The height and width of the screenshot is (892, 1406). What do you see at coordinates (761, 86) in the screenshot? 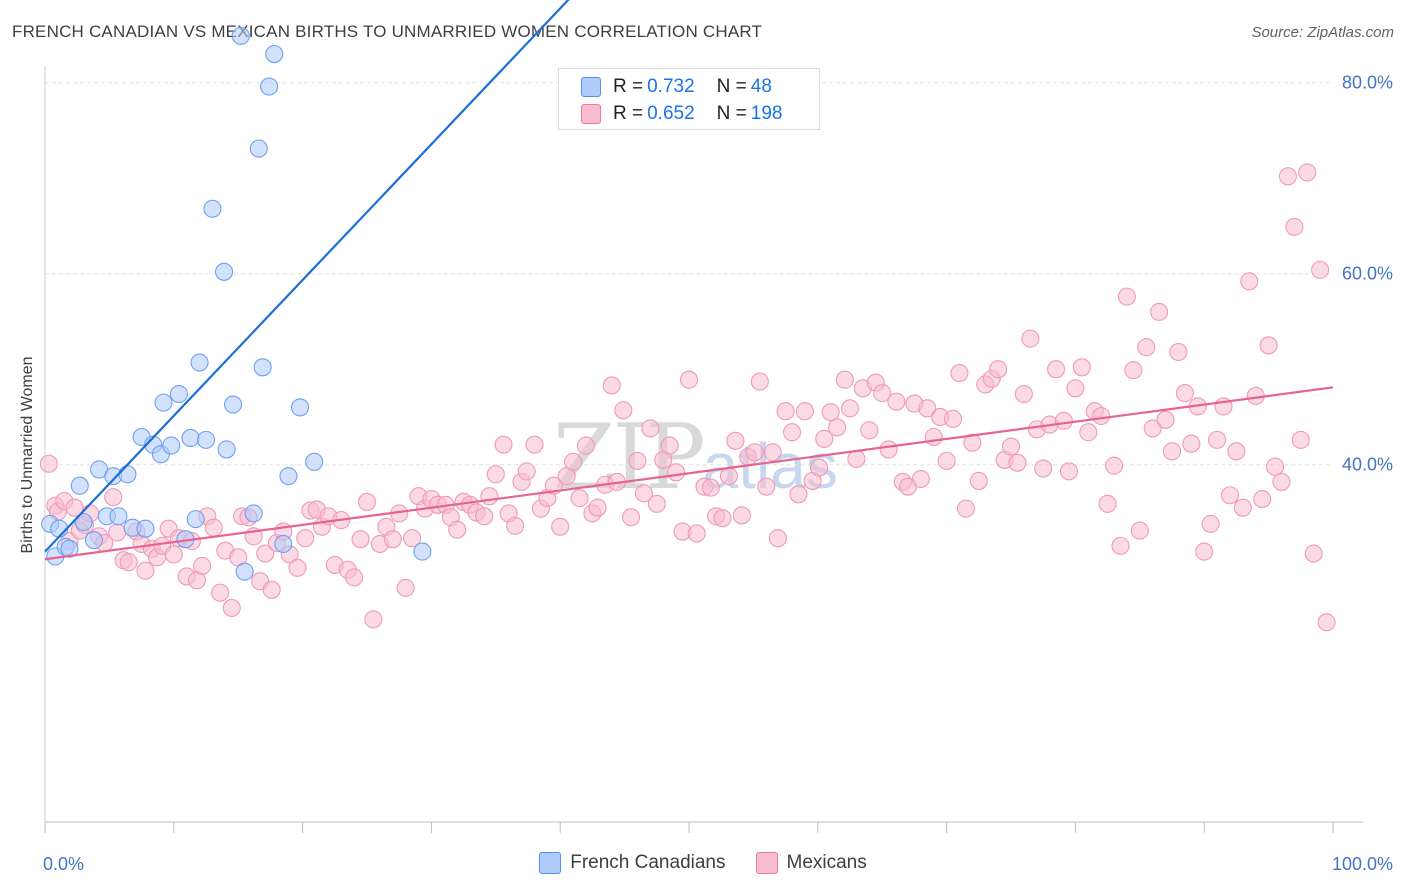
I see `n-value-french: 48` at bounding box center [761, 86].